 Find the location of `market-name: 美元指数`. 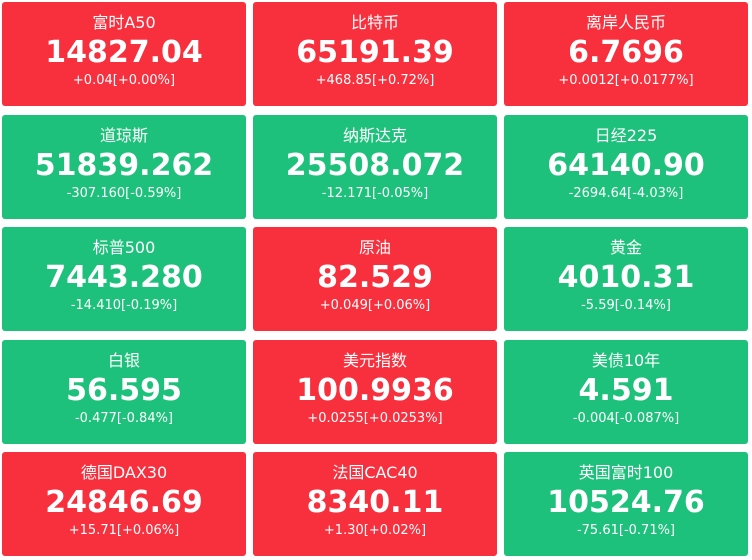

market-name: 美元指数 is located at coordinates (374, 360).